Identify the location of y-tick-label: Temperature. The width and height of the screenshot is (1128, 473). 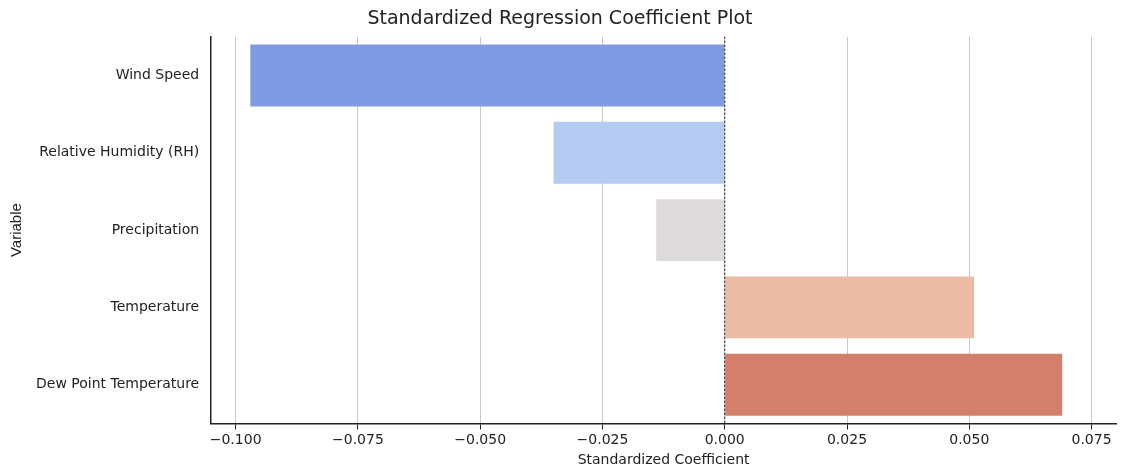
(154, 306).